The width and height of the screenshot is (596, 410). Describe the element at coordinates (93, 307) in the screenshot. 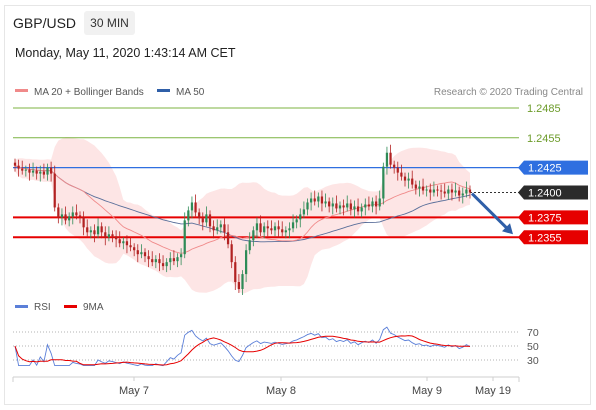

I see `rsi-ma-legend-label: 9MA` at that location.